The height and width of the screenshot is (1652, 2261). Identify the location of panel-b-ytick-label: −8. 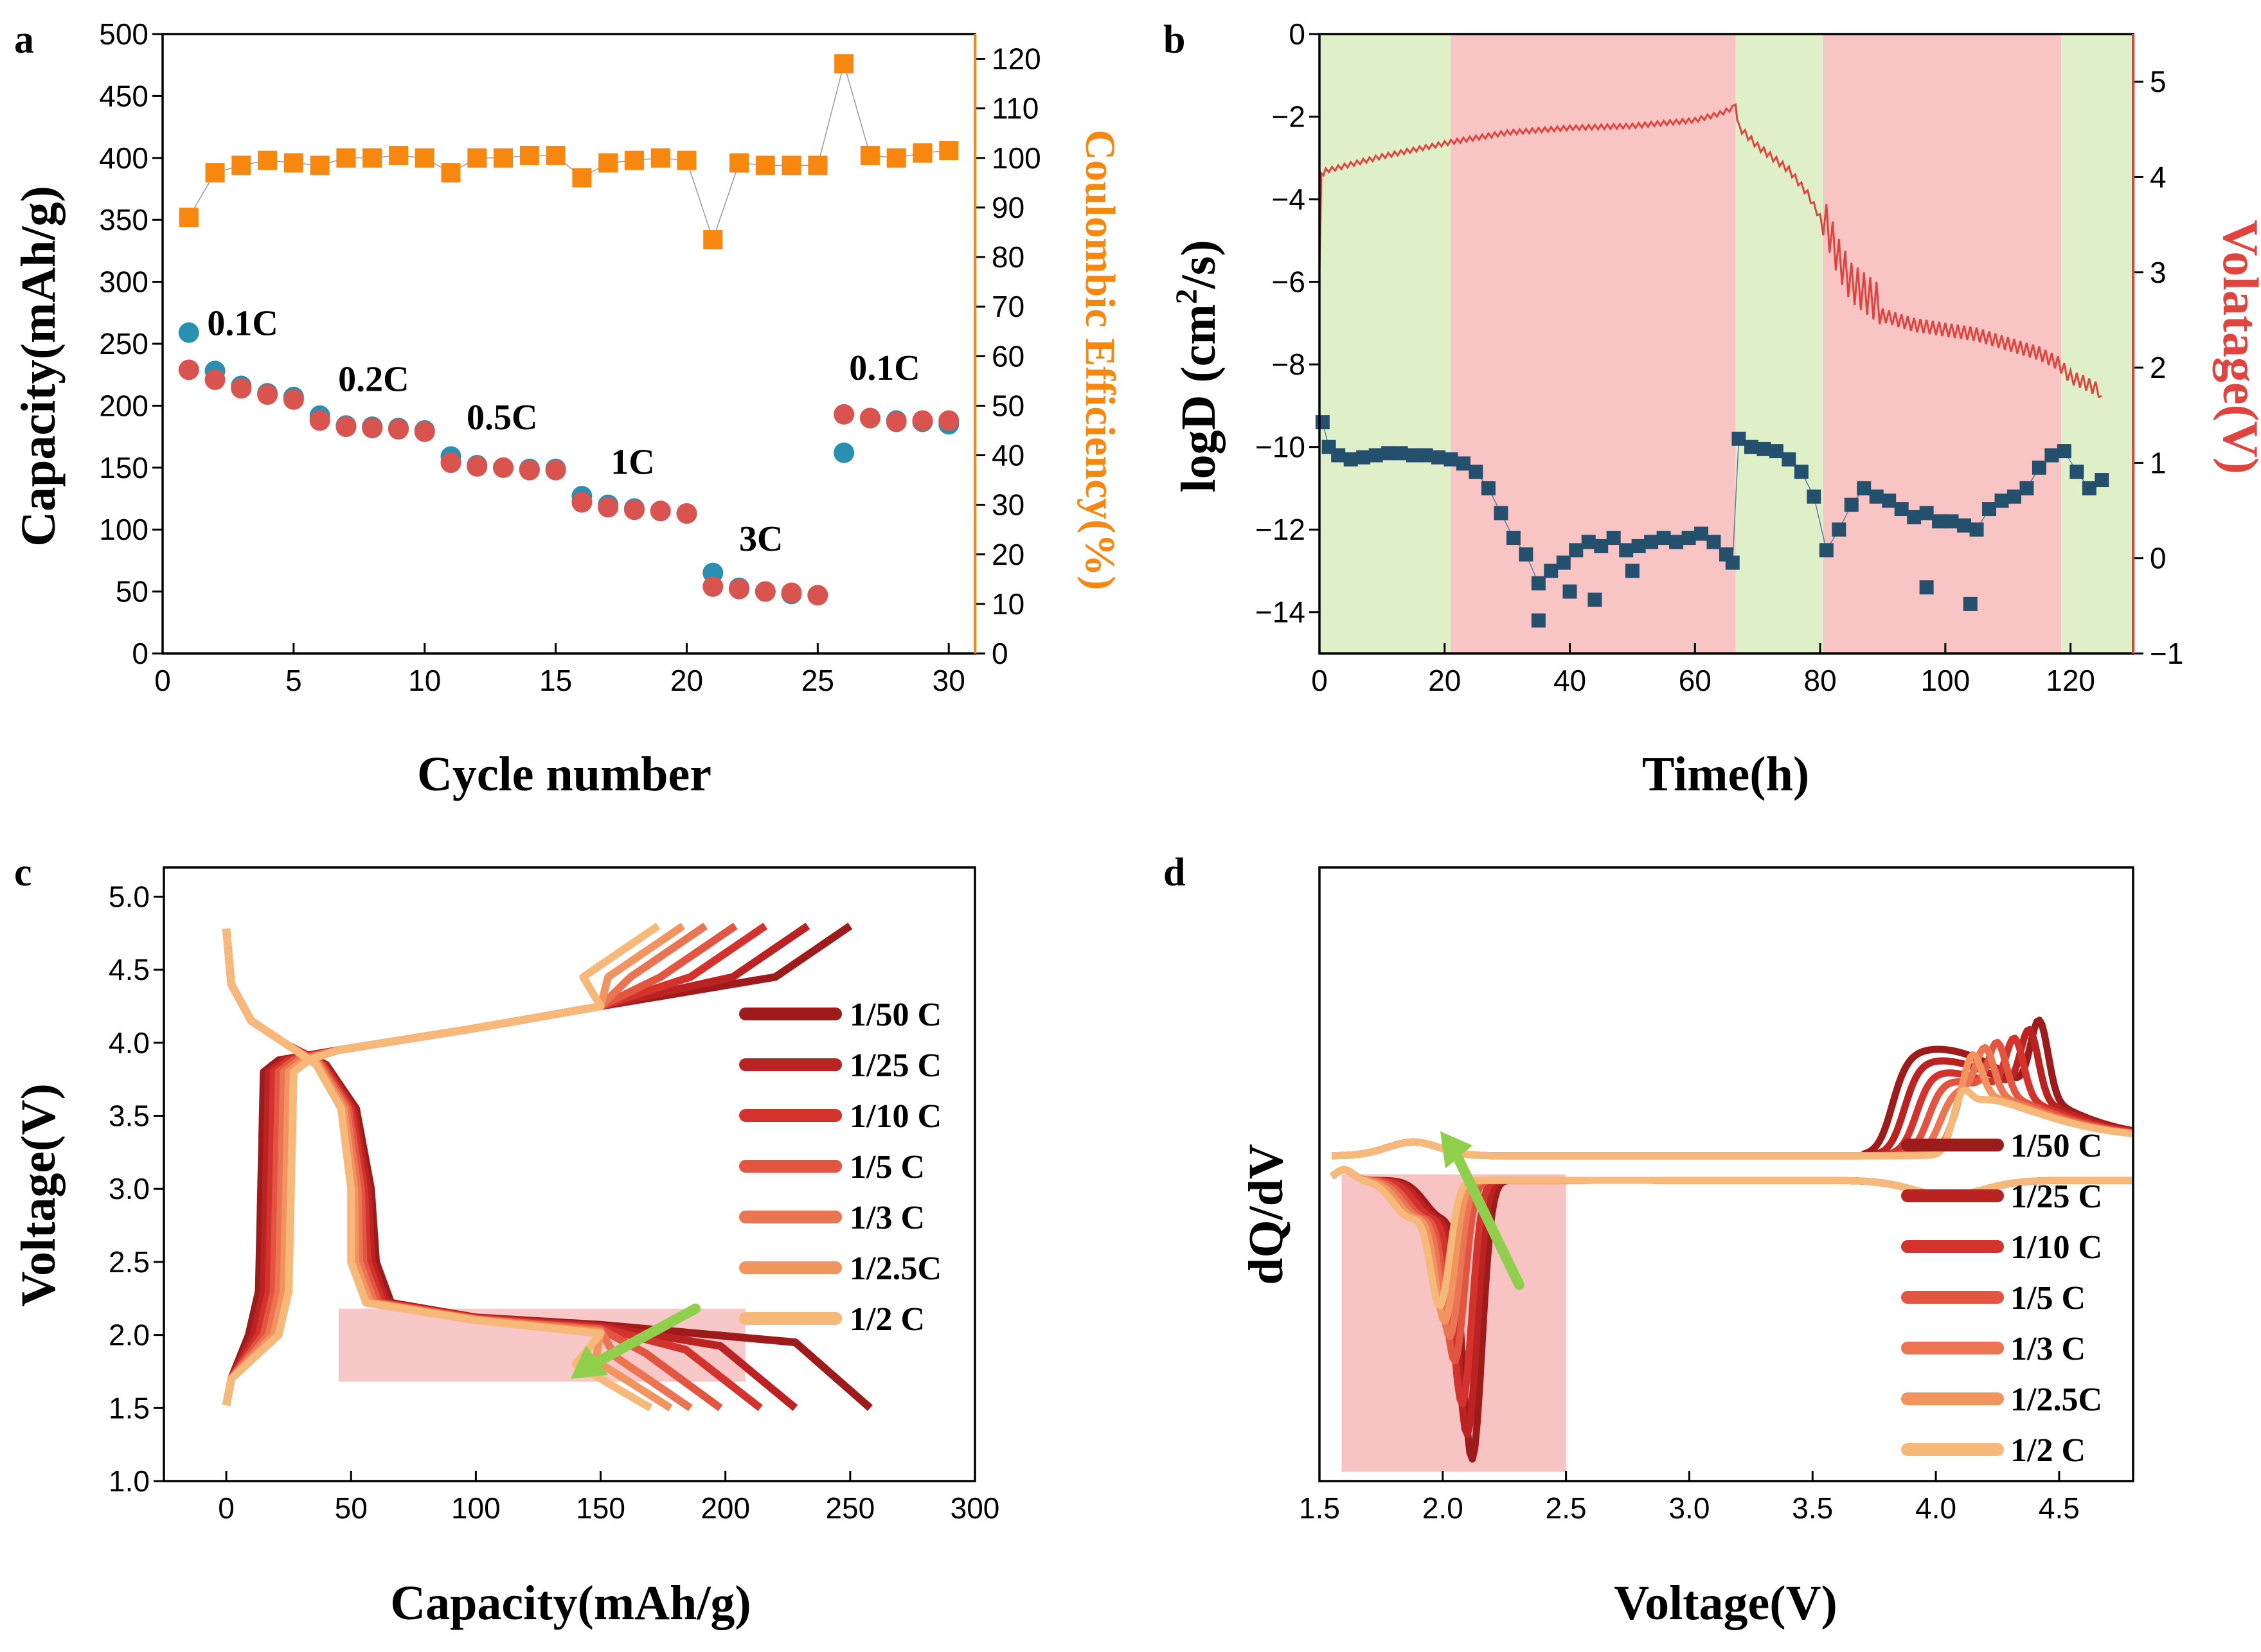
(1288, 364).